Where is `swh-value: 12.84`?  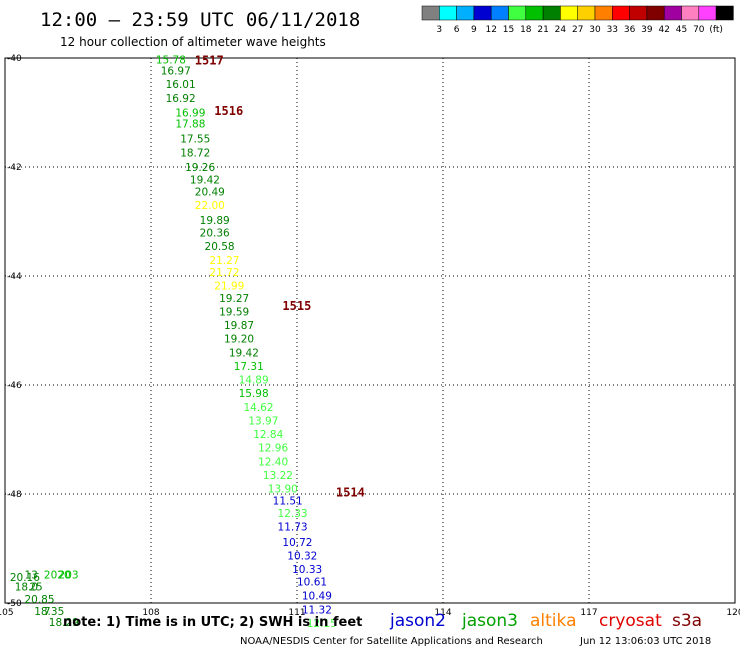 swh-value: 12.84 is located at coordinates (268, 435).